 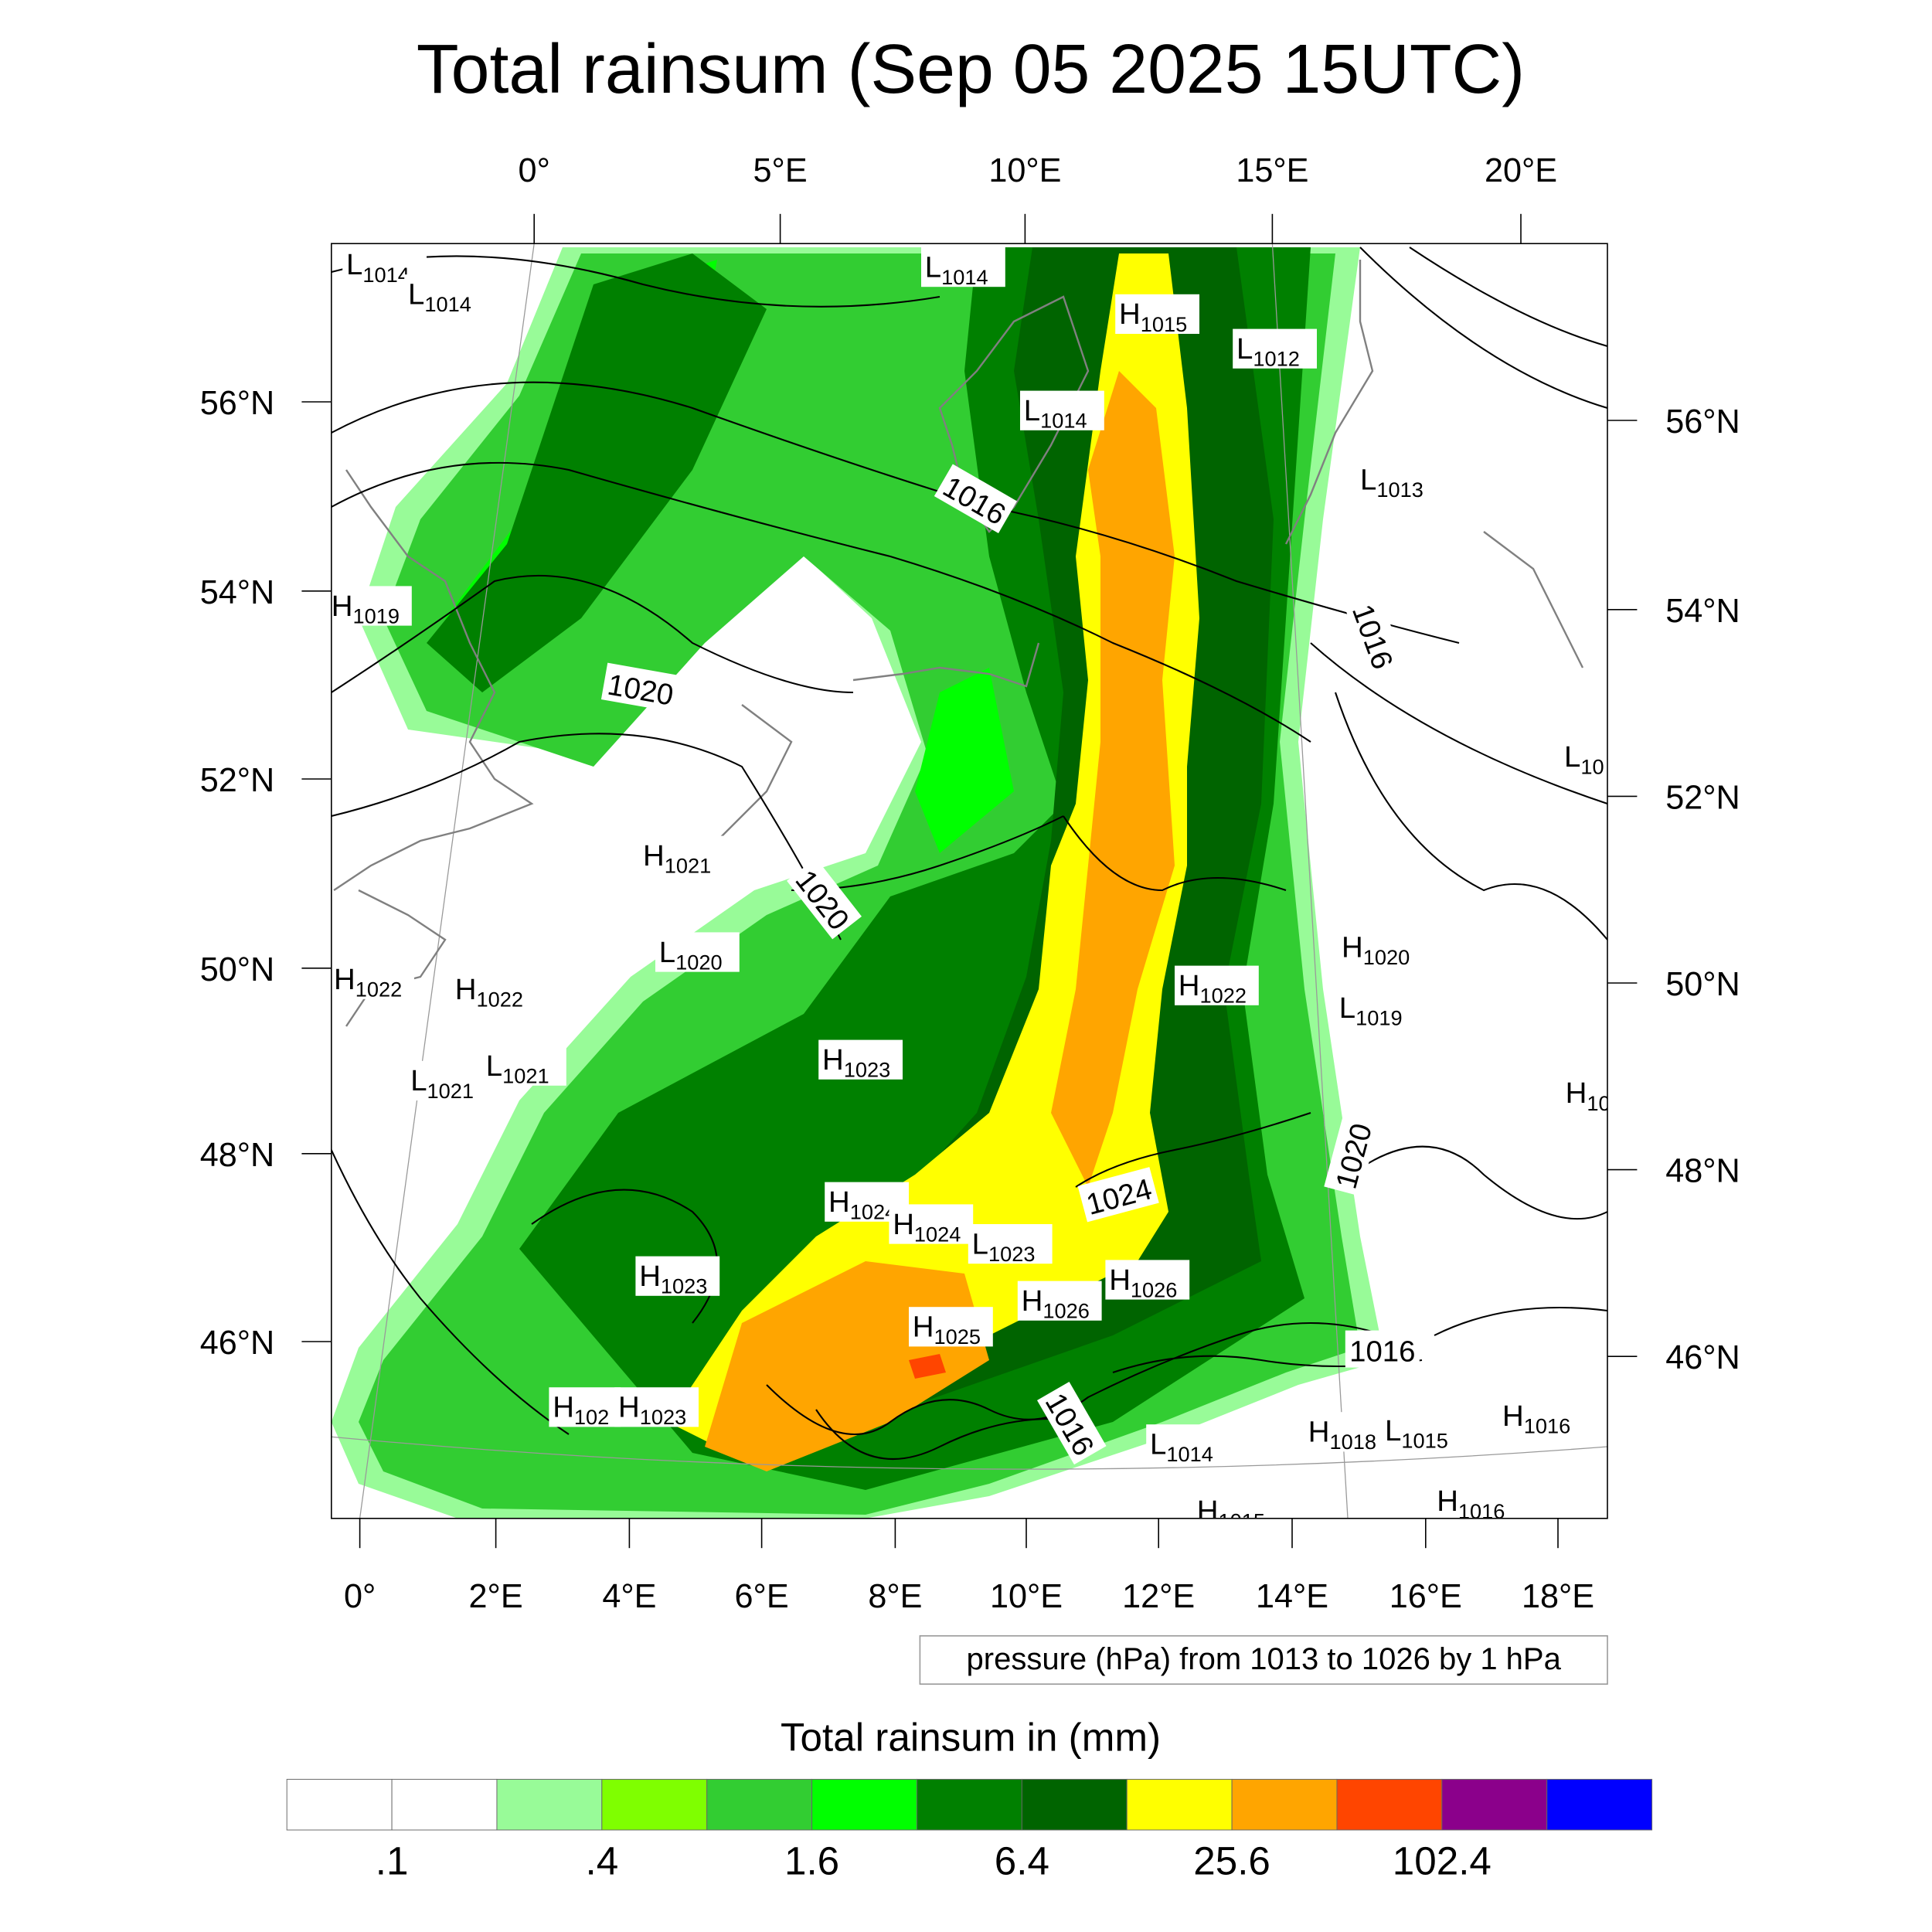 What do you see at coordinates (964, 760) in the screenshot?
I see `rain-bright-green` at bounding box center [964, 760].